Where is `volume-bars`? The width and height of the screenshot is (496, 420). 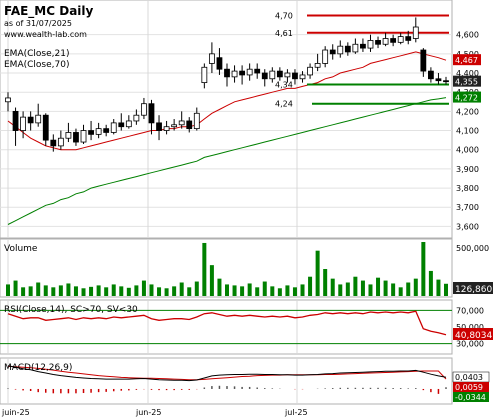
volume-bars is located at coordinates (227, 269).